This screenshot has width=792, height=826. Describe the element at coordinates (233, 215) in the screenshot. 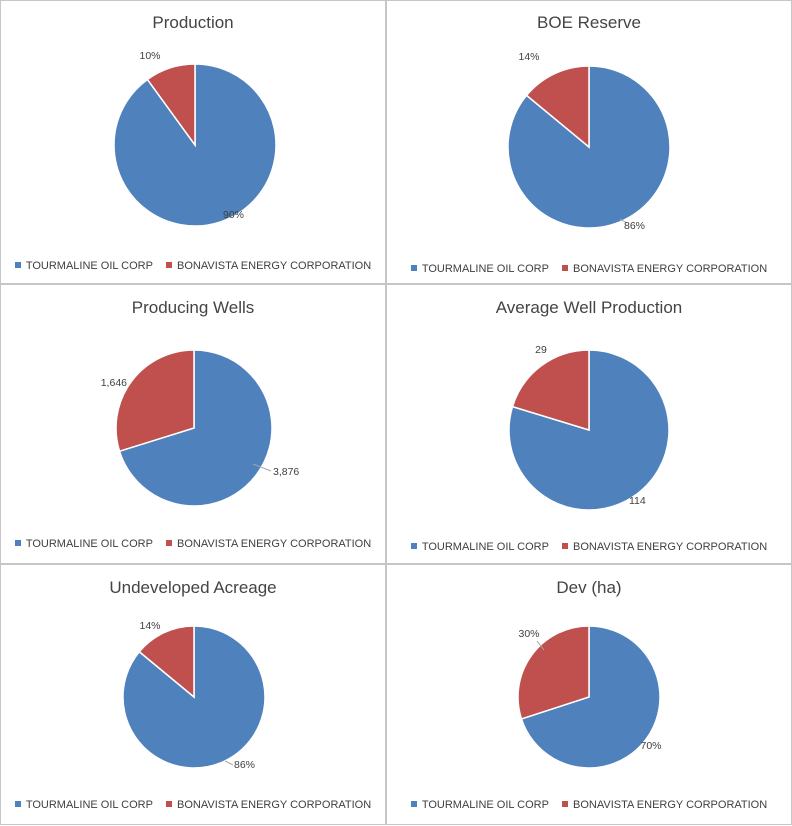

I see `data-label-tourmaline-oil-corp: 90%` at that location.